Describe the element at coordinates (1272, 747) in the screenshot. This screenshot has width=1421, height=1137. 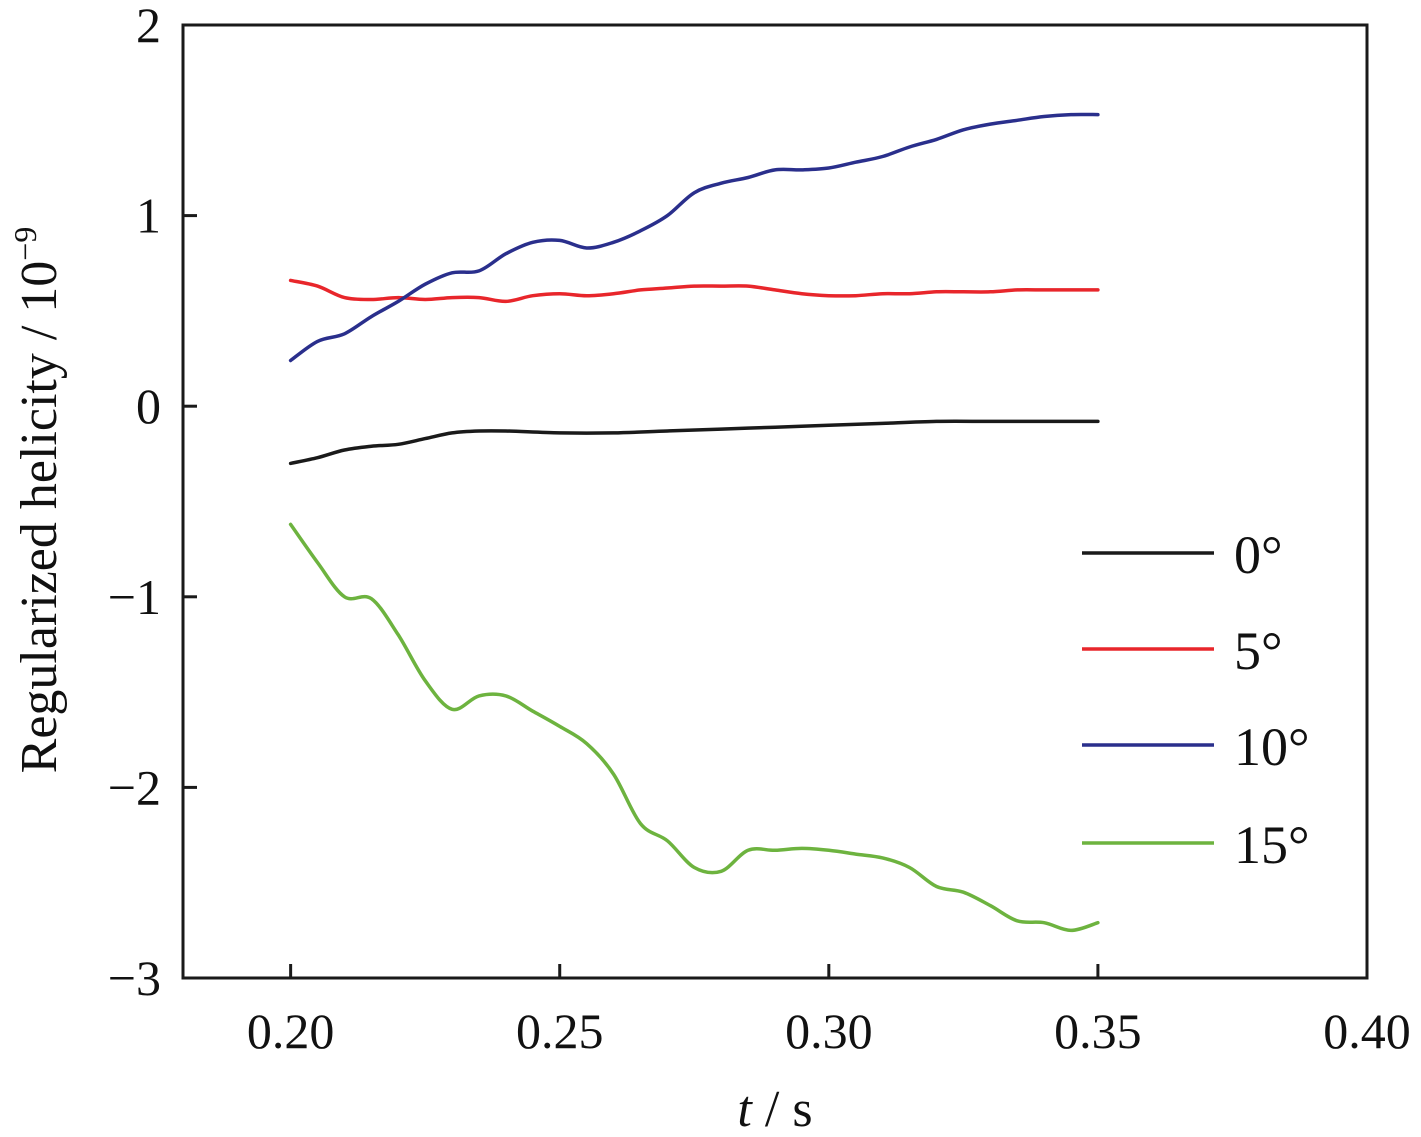
I see `legend-label: 10°` at that location.